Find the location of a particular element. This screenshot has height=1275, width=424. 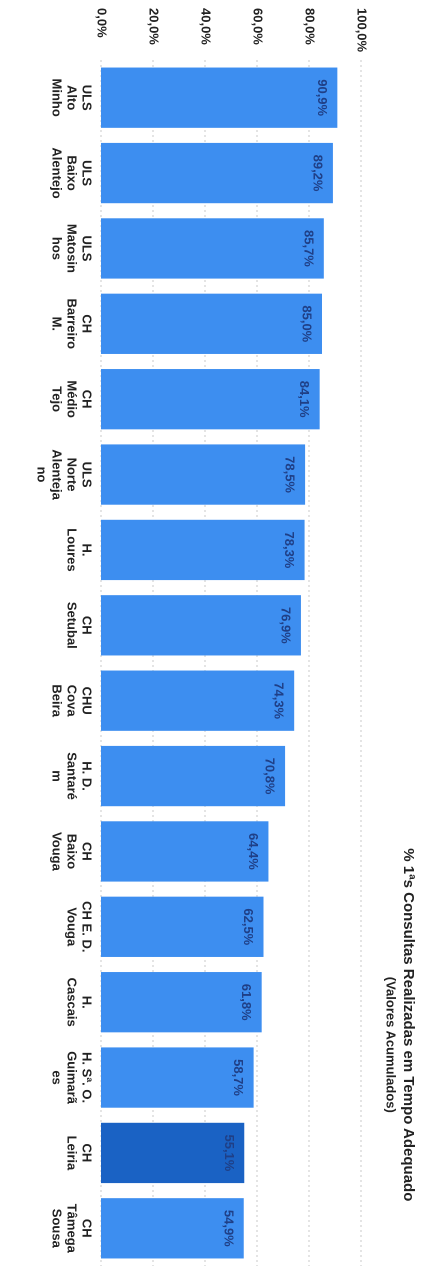

category-label: Loures is located at coordinates (72, 549).